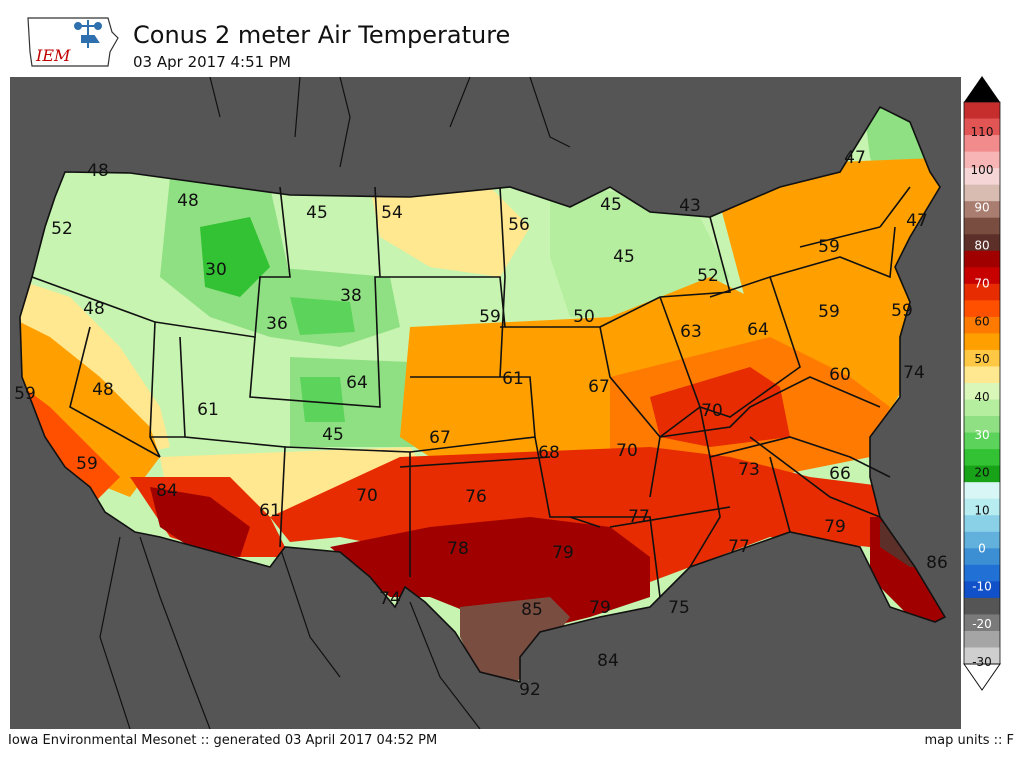  I want to click on colorbar-tick-label: 90, so click(981, 208).